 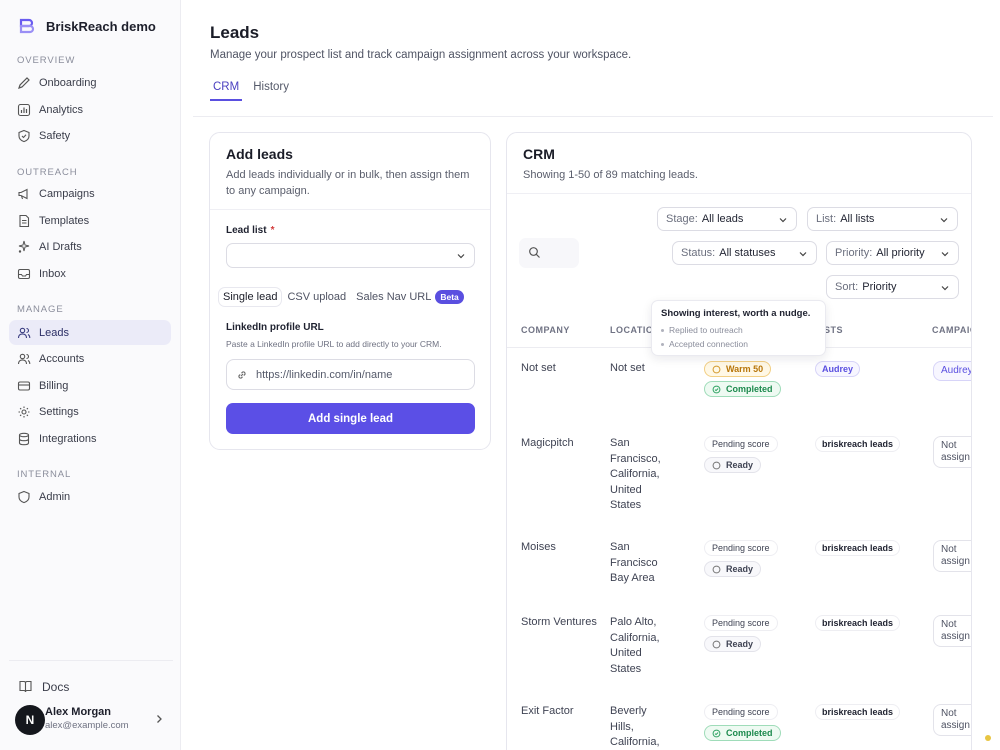 I want to click on sidebar-item-campaigns: Campaigns, so click(x=90, y=193).